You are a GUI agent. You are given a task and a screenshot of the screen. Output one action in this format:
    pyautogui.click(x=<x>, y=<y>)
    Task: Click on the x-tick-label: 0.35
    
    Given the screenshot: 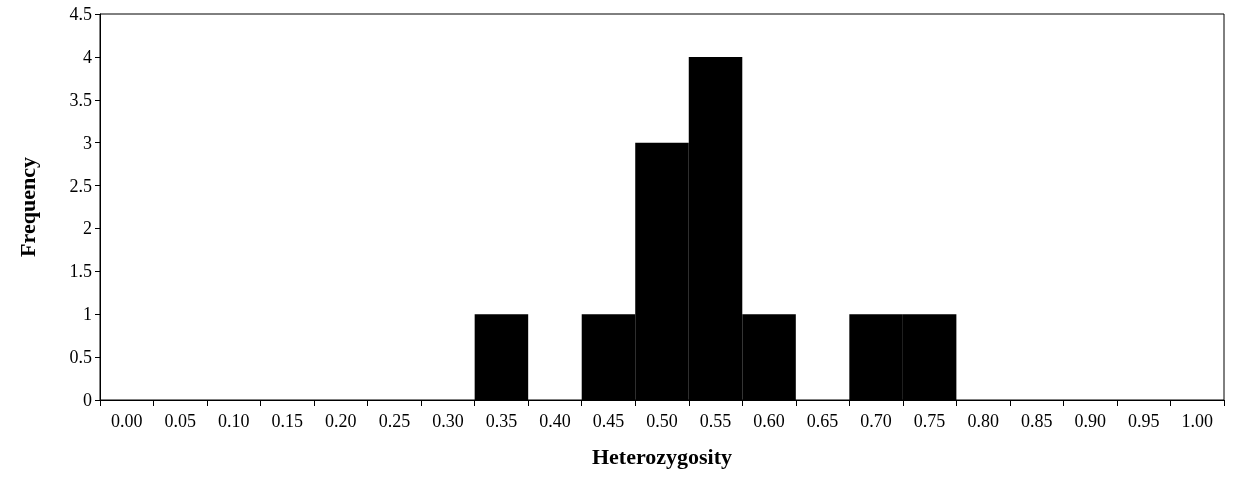 What is the action you would take?
    pyautogui.click(x=501, y=421)
    